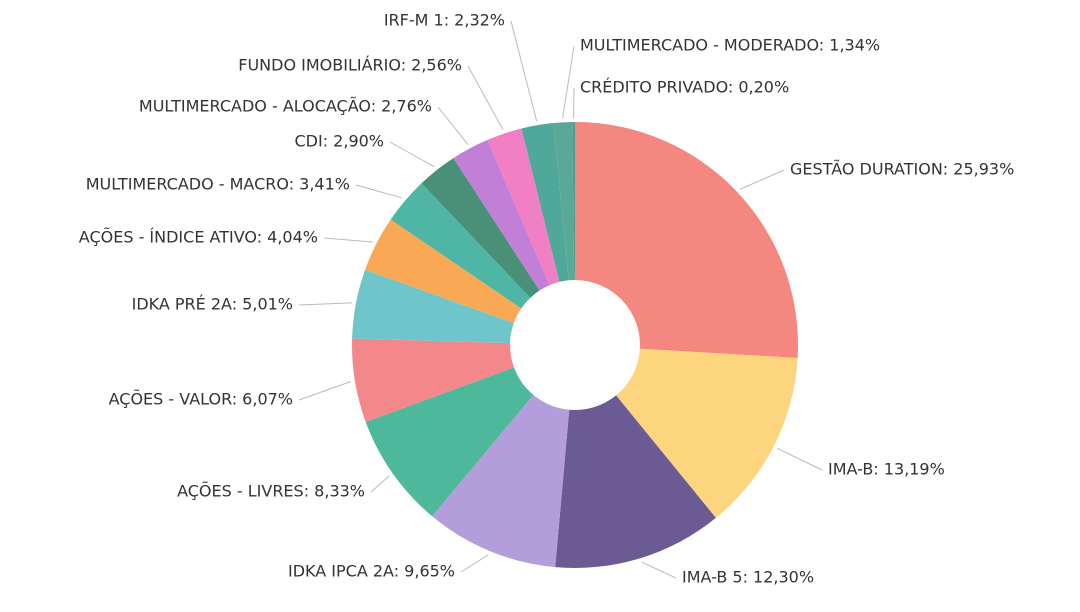 The width and height of the screenshot is (1080, 612). I want to click on data-label: MULTIMERCADO - MACRO: 3,41%, so click(218, 184).